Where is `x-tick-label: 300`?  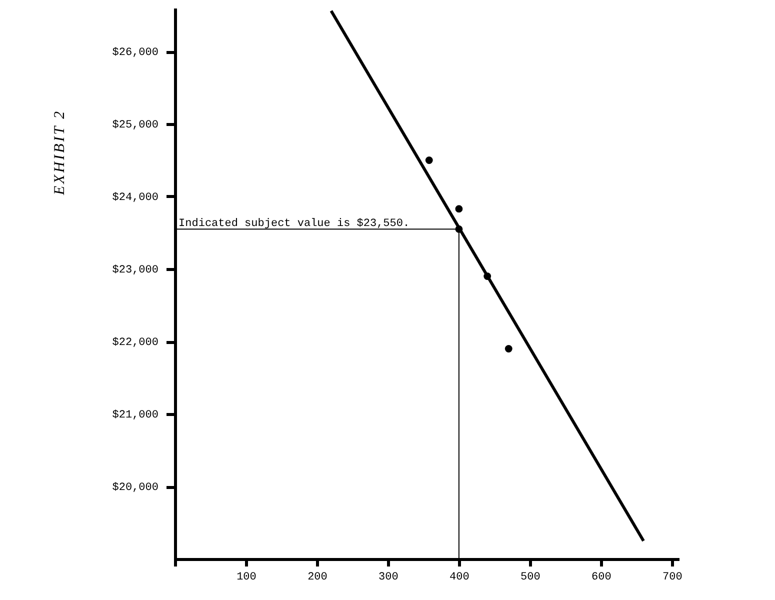
x-tick-label: 300 is located at coordinates (388, 578).